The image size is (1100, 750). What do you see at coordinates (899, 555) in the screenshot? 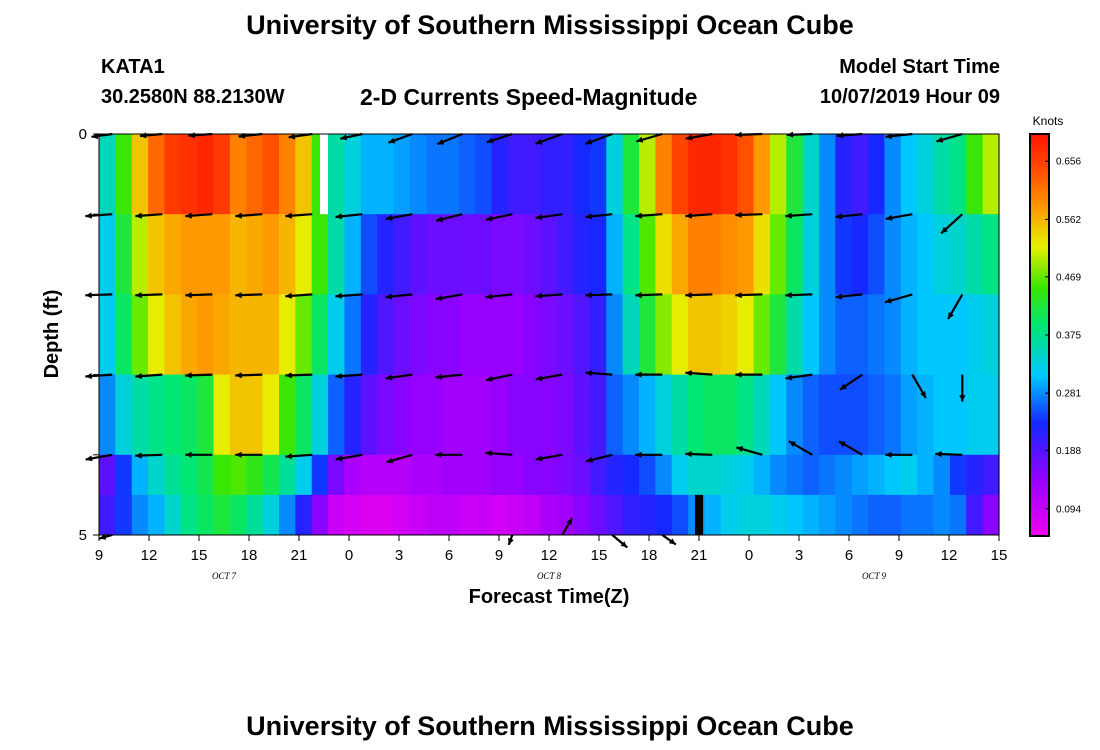
I see `x-tick-label: 9` at bounding box center [899, 555].